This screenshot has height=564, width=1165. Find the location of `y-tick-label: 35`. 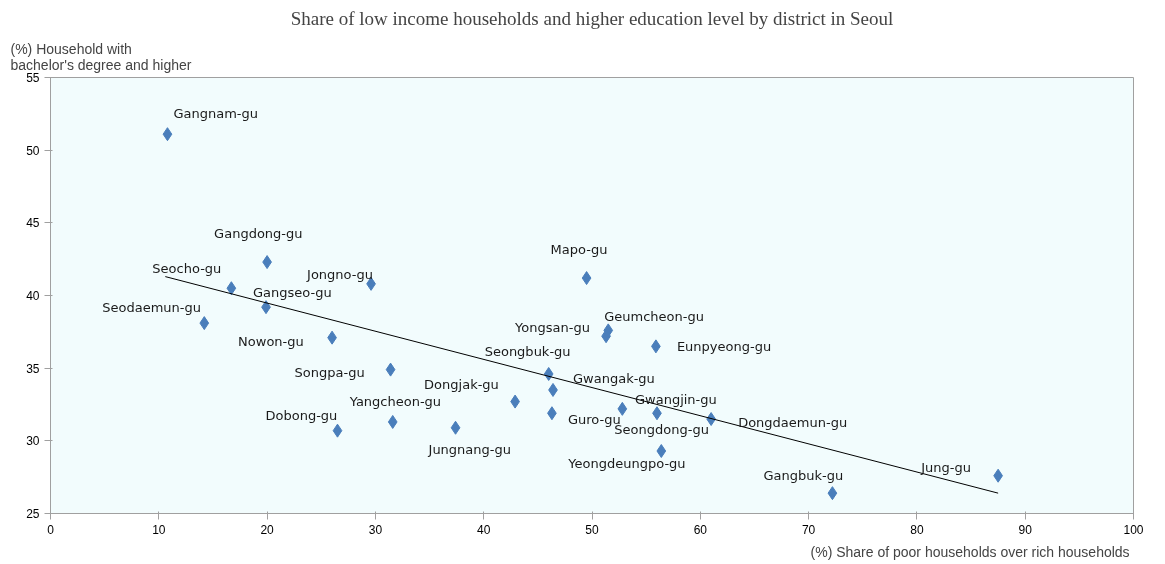

y-tick-label: 35 is located at coordinates (33, 368).